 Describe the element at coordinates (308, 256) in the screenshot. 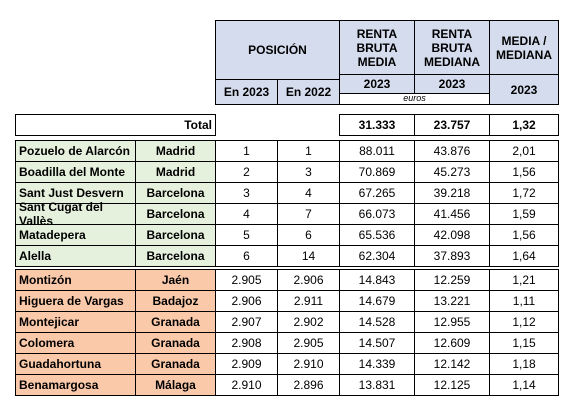

I see `cell-p2022: 14` at that location.